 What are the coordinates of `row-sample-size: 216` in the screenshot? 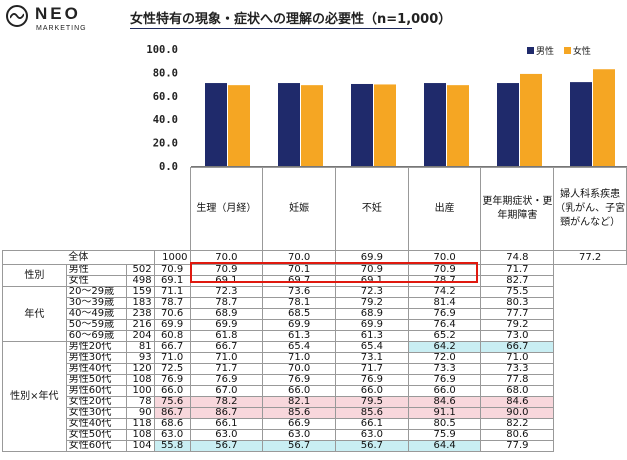 It's located at (140, 325).